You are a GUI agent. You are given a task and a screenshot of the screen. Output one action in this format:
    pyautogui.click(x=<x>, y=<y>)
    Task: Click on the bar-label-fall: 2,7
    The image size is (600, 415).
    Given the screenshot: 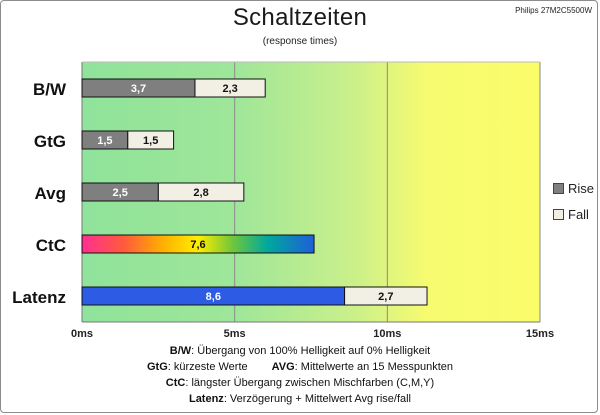 What is the action you would take?
    pyautogui.click(x=385, y=297)
    